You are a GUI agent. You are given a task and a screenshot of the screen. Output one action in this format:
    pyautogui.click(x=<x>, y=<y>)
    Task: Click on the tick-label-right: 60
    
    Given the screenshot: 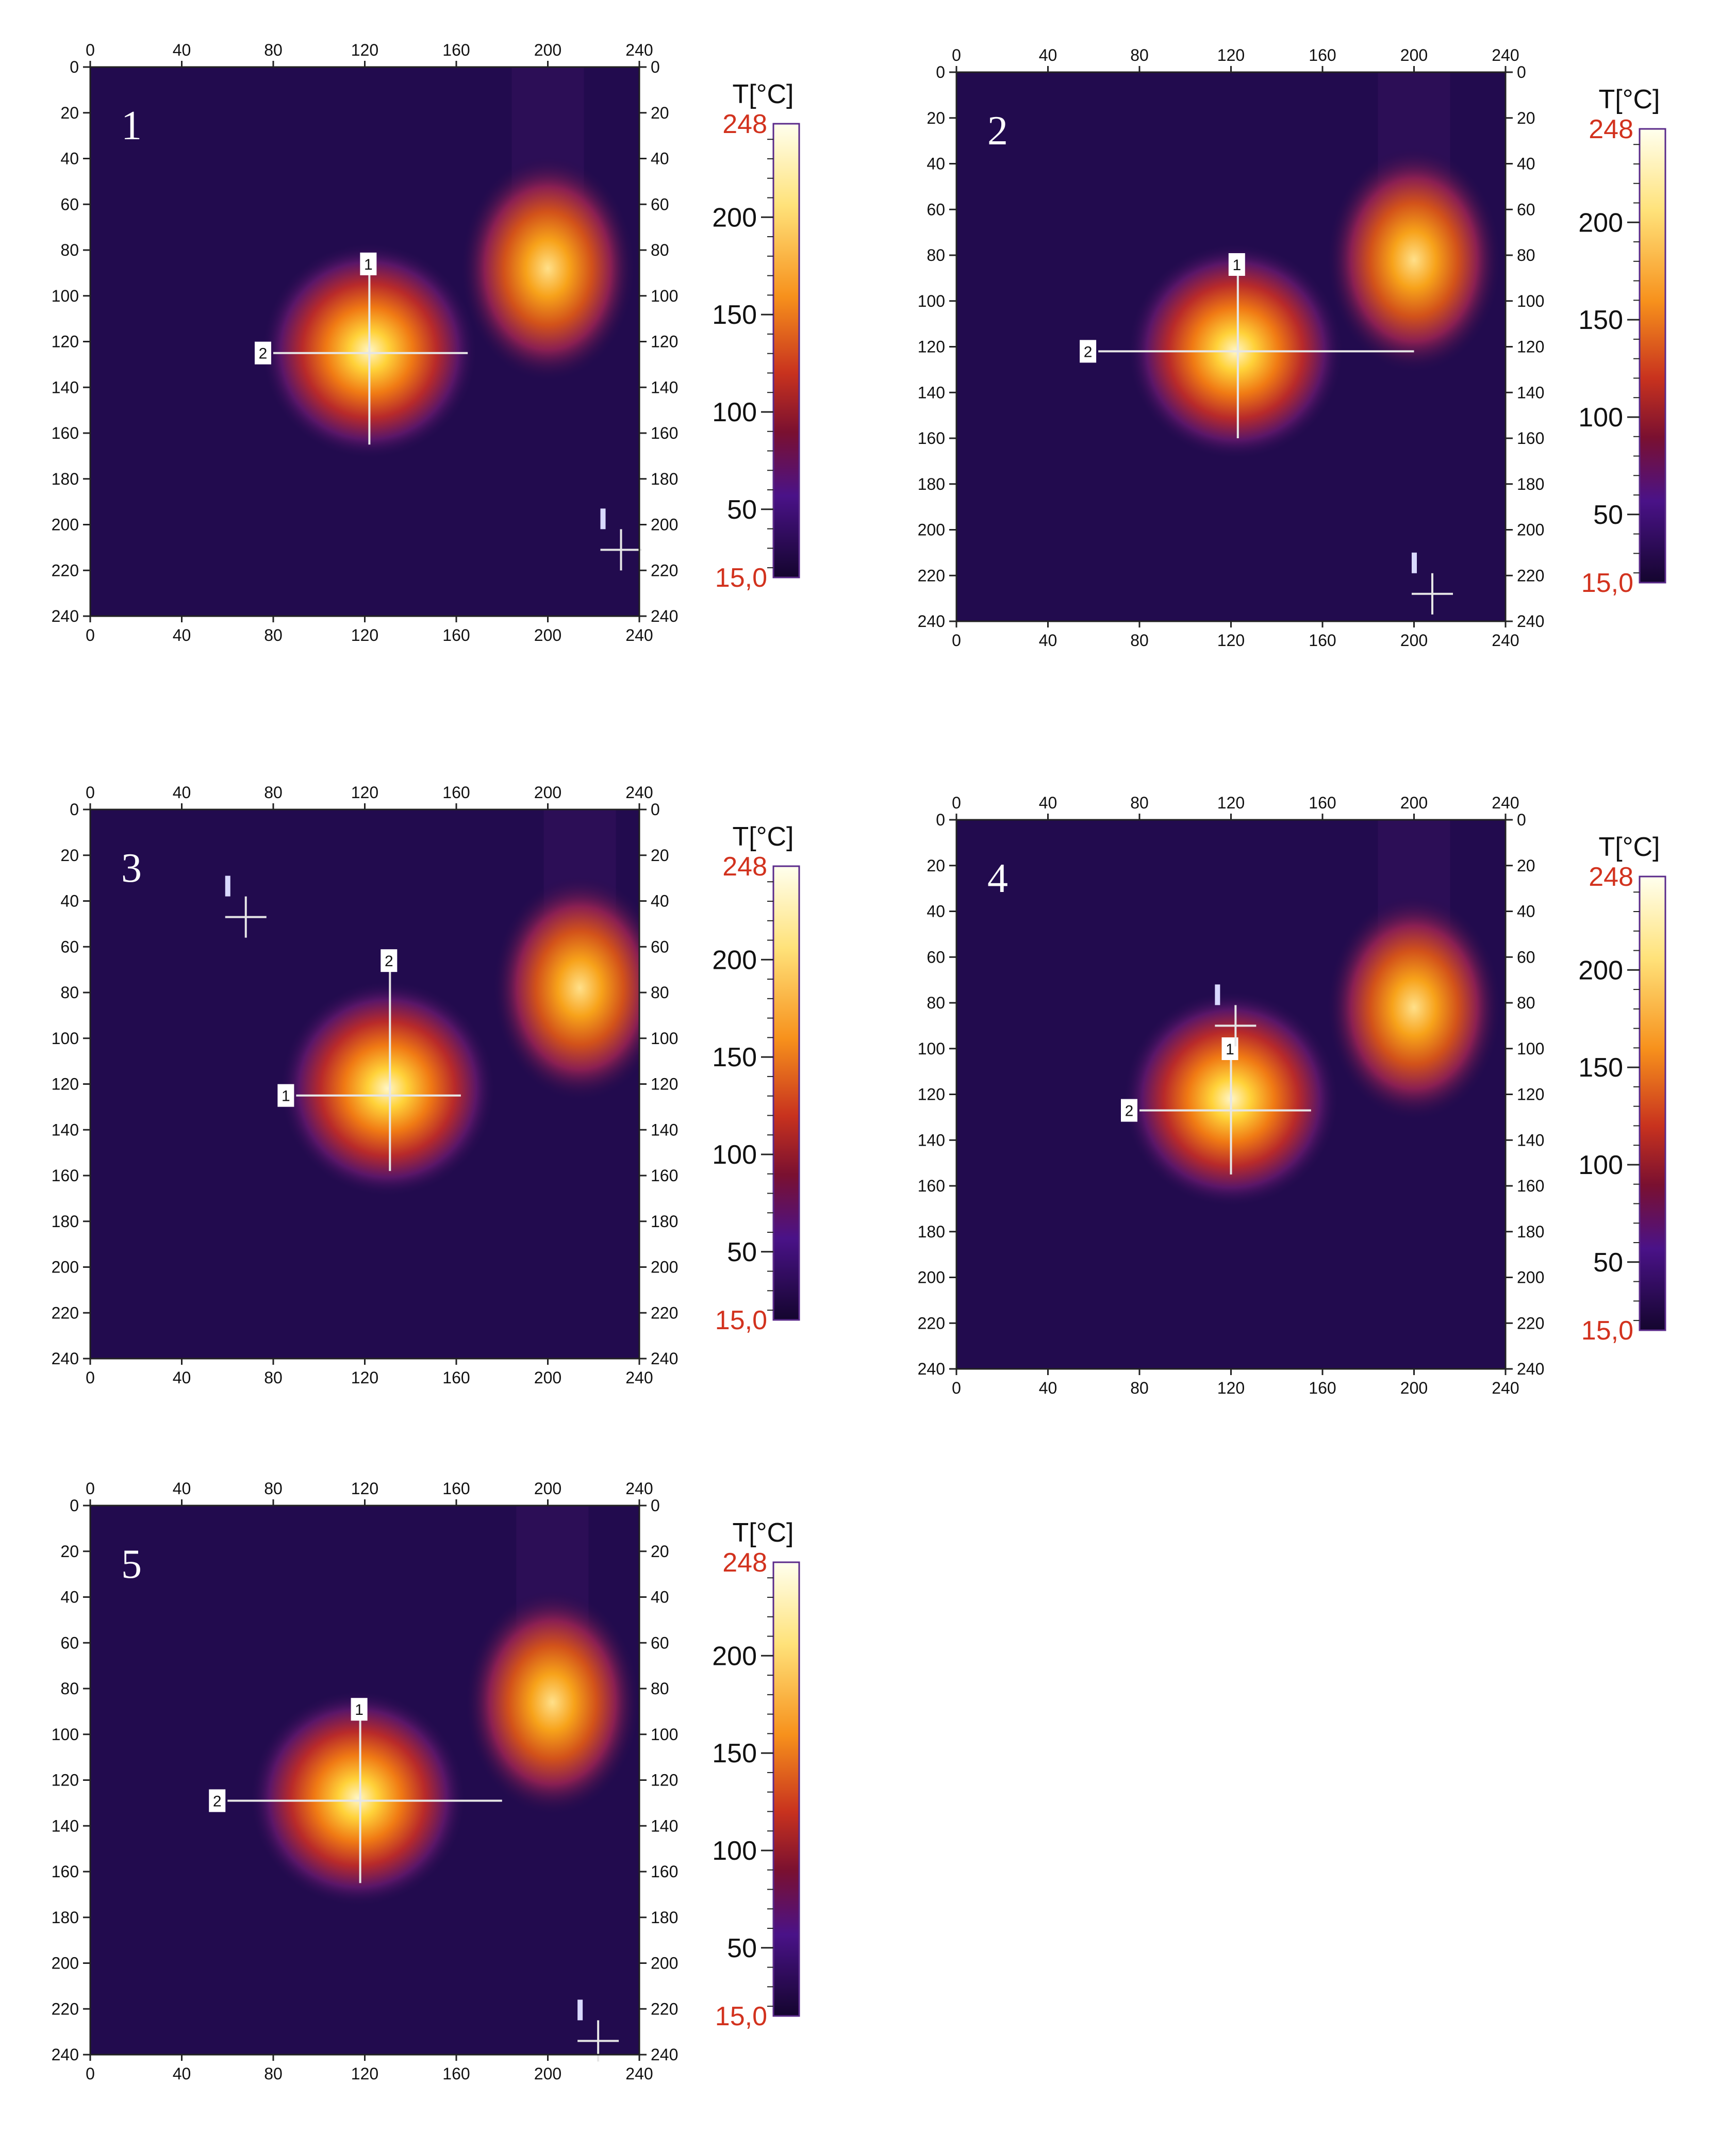 What is the action you would take?
    pyautogui.click(x=660, y=204)
    